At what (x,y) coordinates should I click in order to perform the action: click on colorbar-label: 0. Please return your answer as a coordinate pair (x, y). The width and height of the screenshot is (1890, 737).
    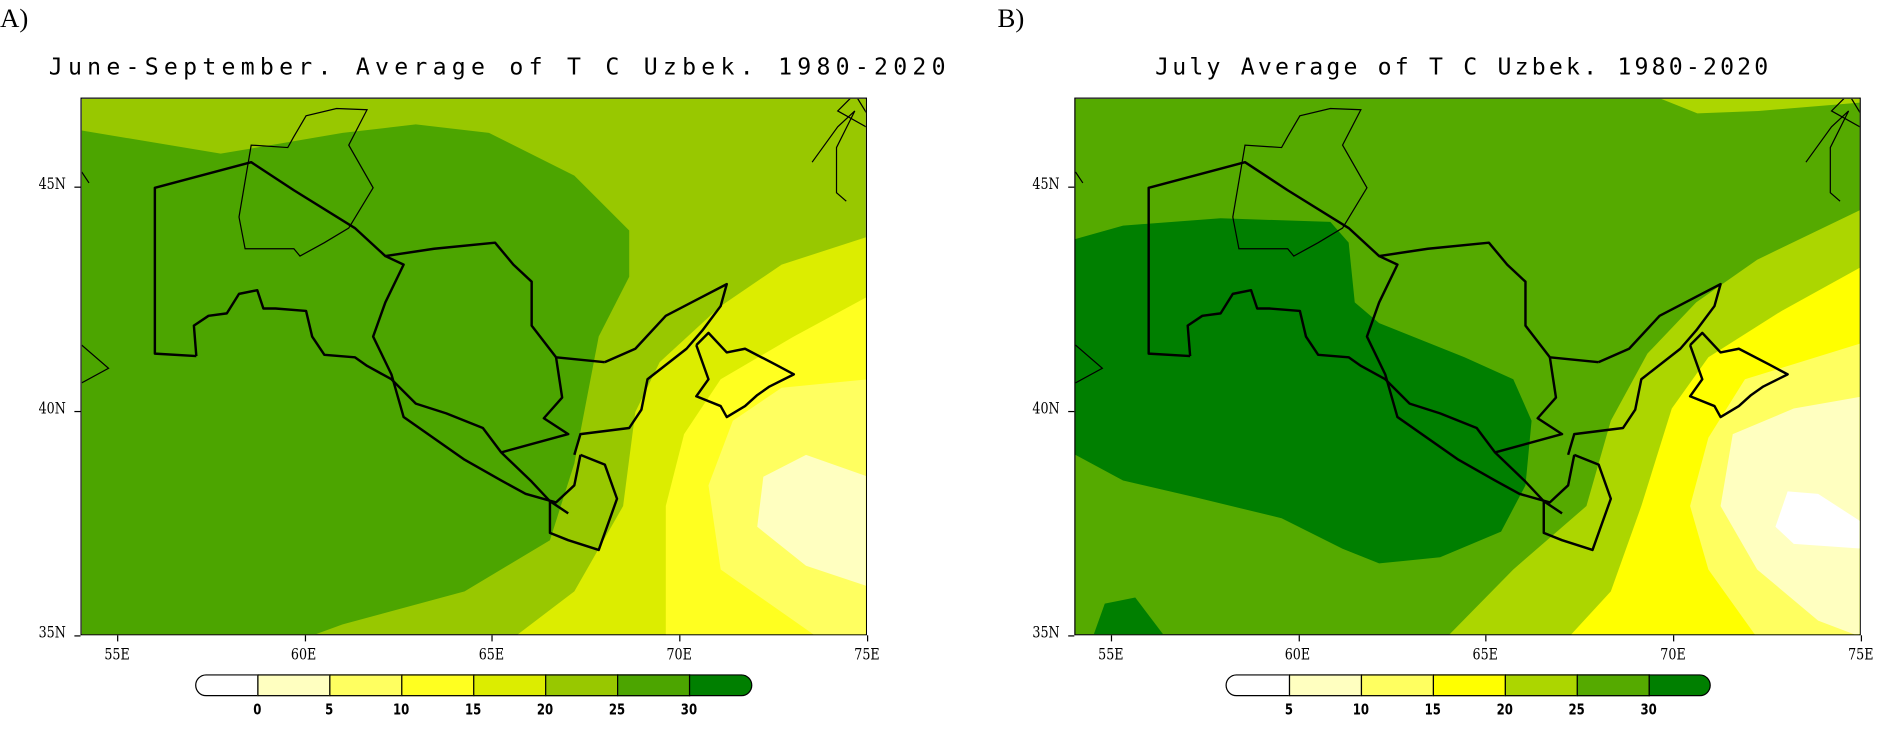
    Looking at the image, I should click on (257, 710).